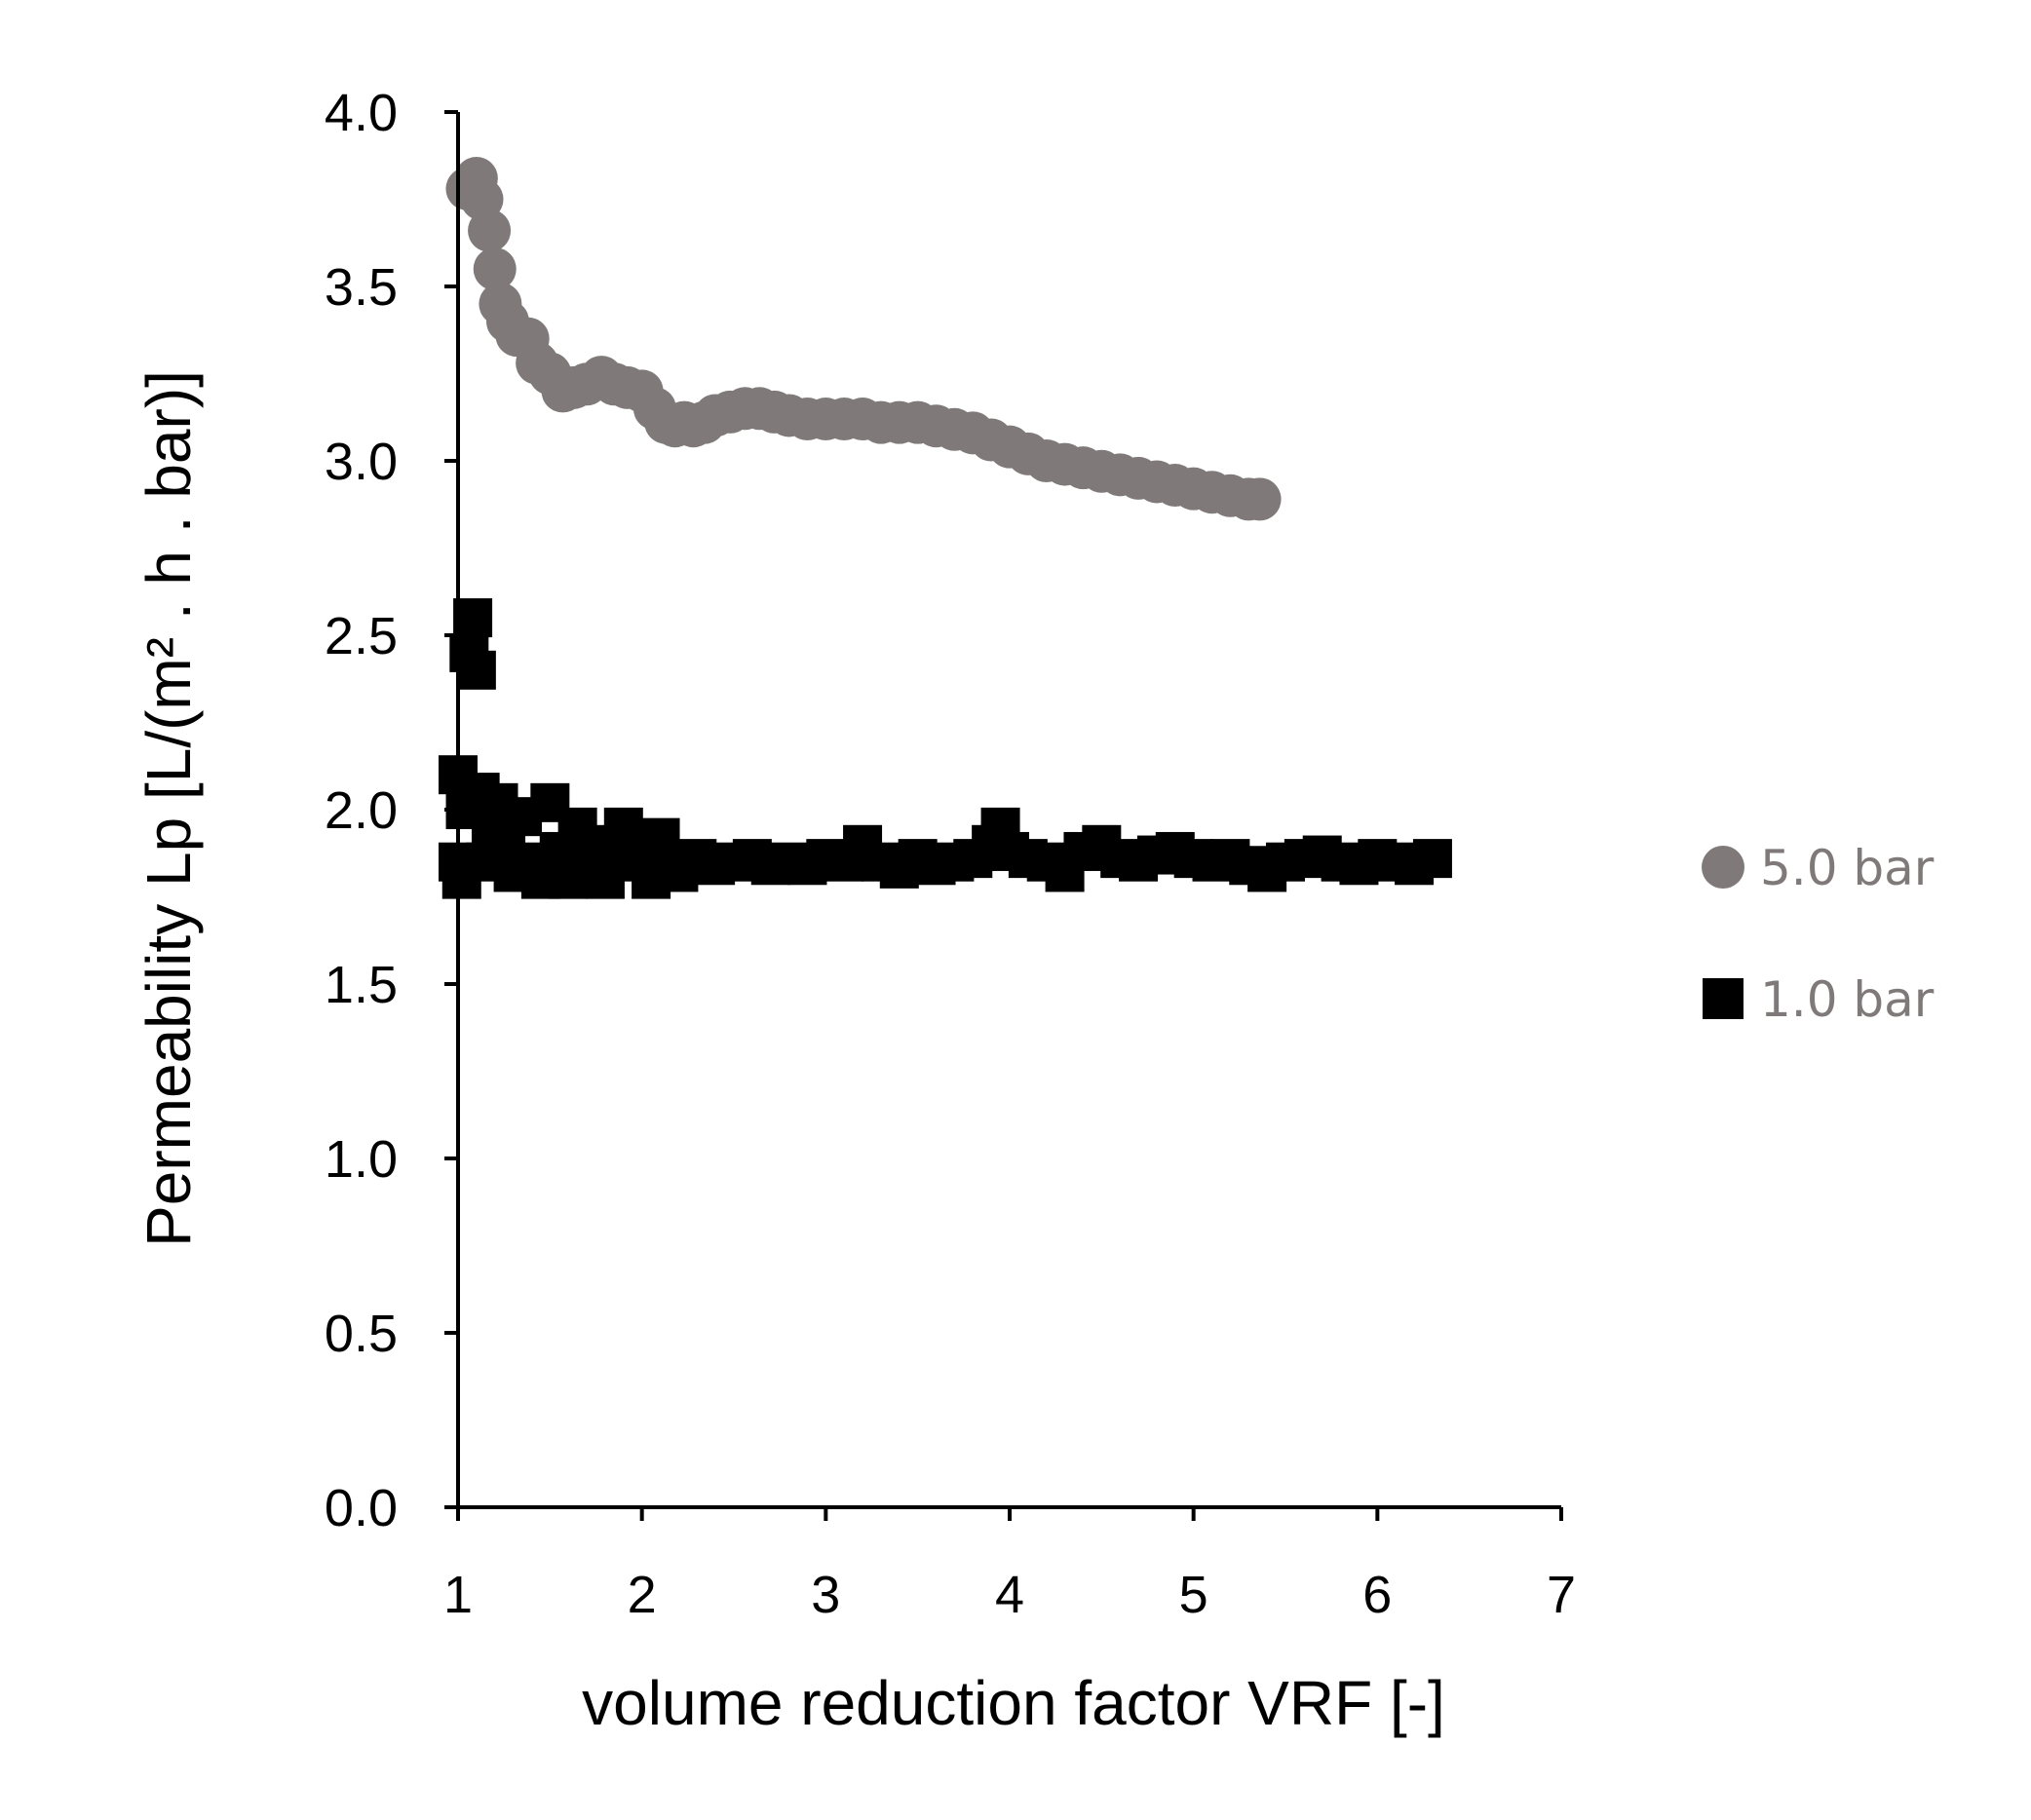  Describe the element at coordinates (361, 810) in the screenshot. I see `y-tick-label: 2.0` at that location.